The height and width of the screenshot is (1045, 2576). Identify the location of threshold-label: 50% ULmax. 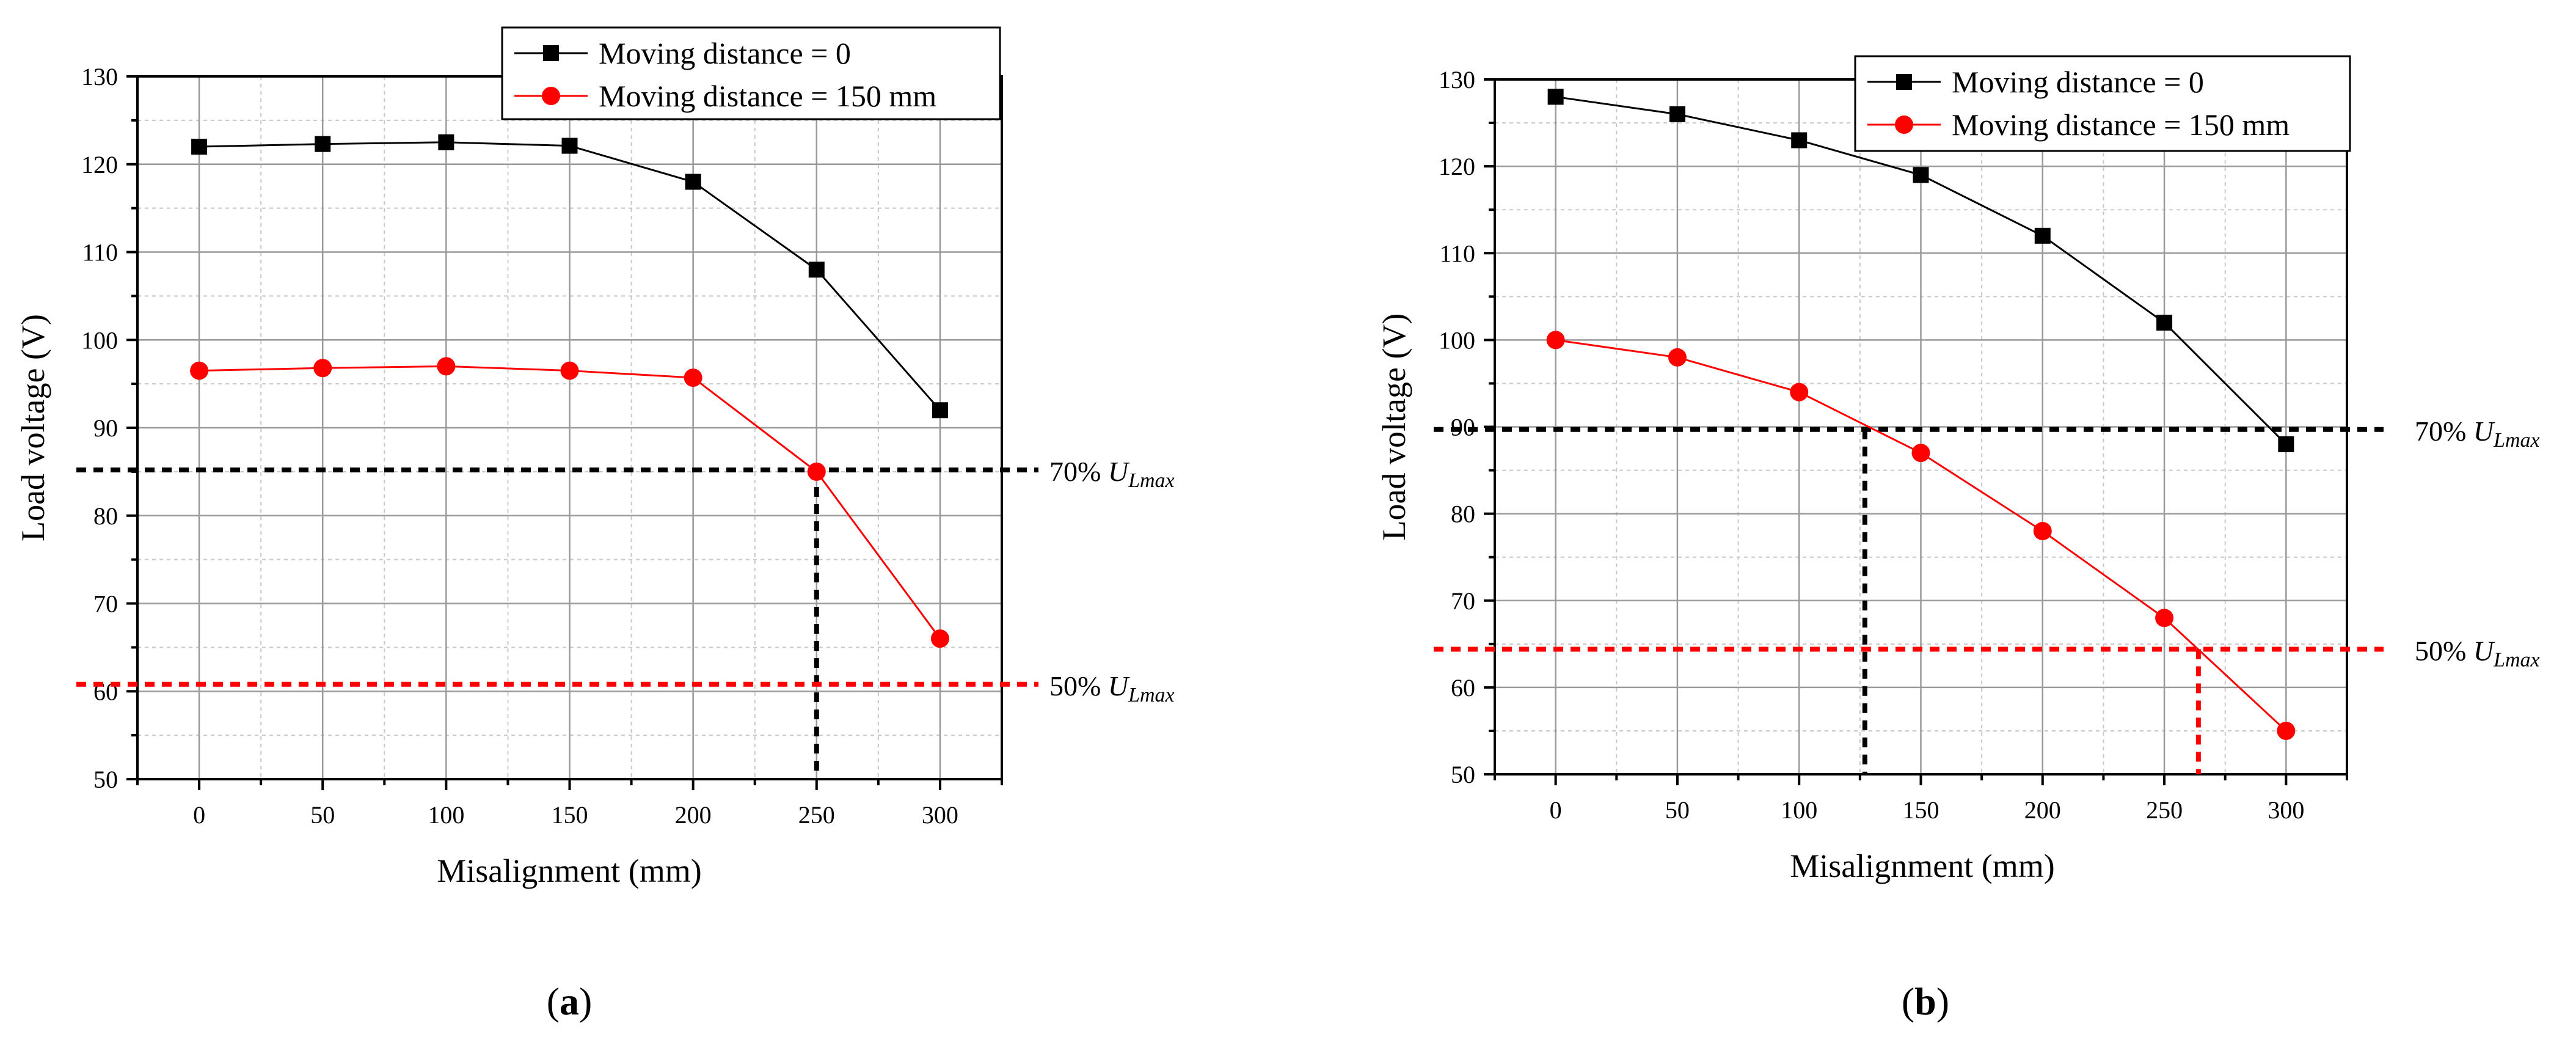
(2477, 653).